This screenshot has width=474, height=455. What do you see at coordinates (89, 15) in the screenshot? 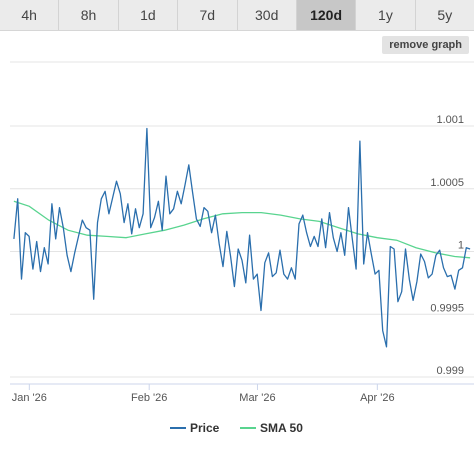
I see `range-tab-8h: 8h` at bounding box center [89, 15].